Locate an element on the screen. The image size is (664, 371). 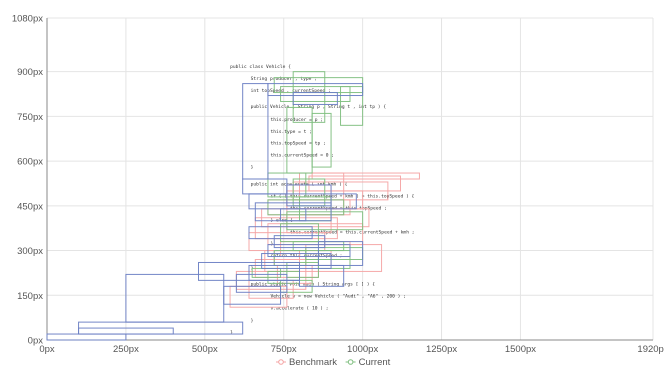
x-tick-label: 750px is located at coordinates (284, 349).